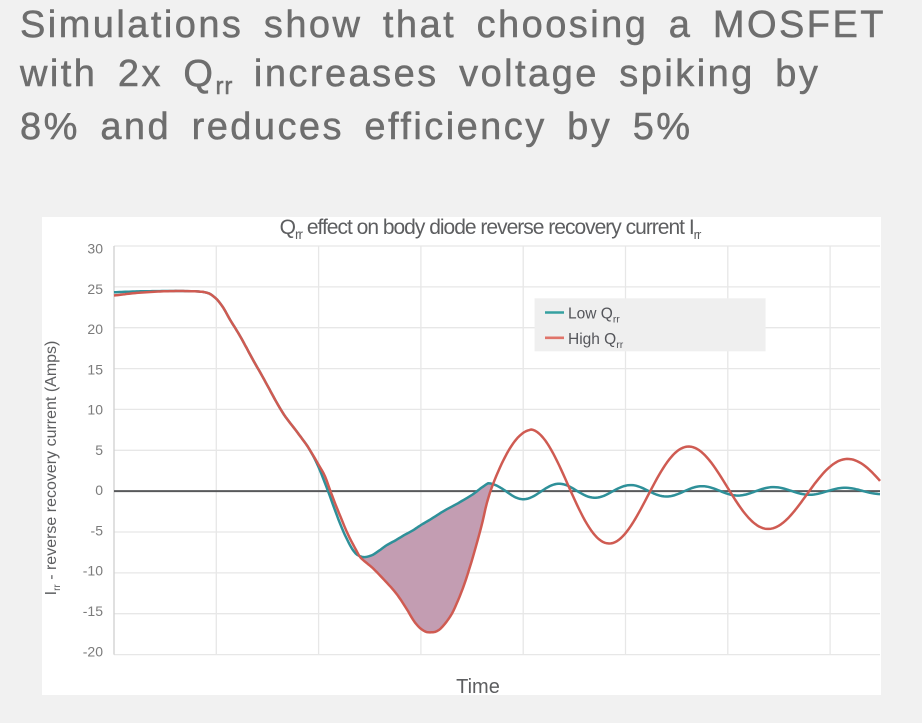 The height and width of the screenshot is (723, 922). Describe the element at coordinates (93, 571) in the screenshot. I see `svg-text: -10` at that location.